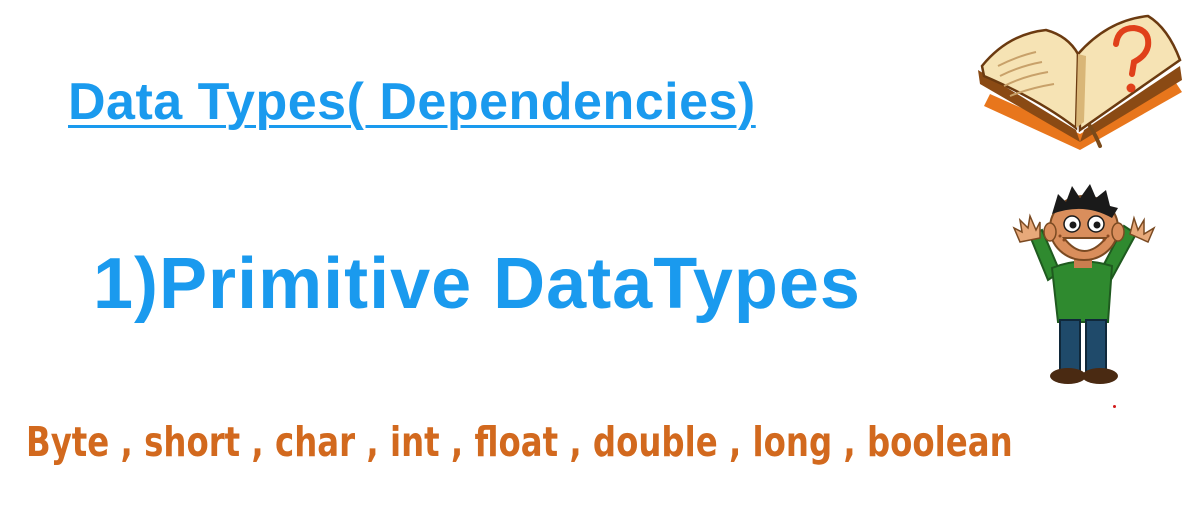  I want to click on open-book-question-mark-icon, so click(1080, 82).